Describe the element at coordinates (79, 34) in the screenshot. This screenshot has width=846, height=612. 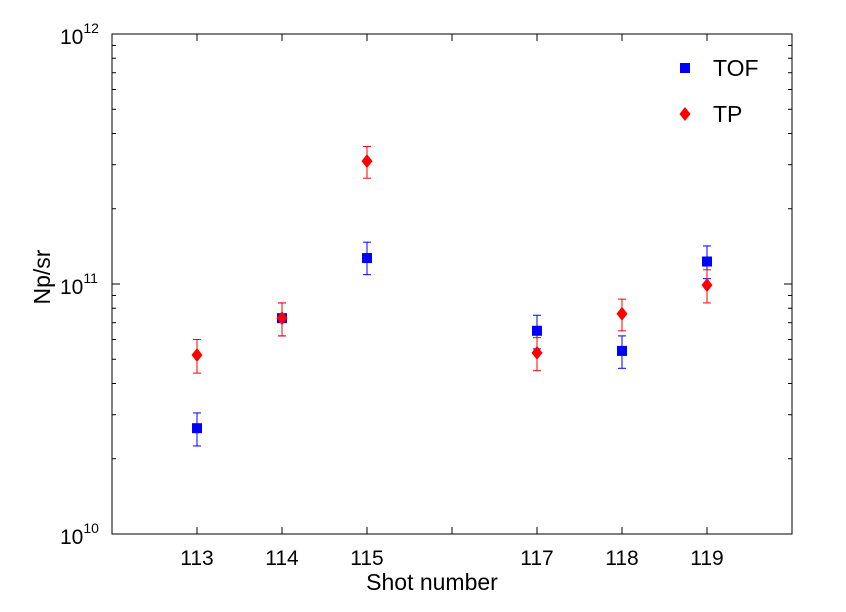
I see `y-tick-label: 1012` at that location.